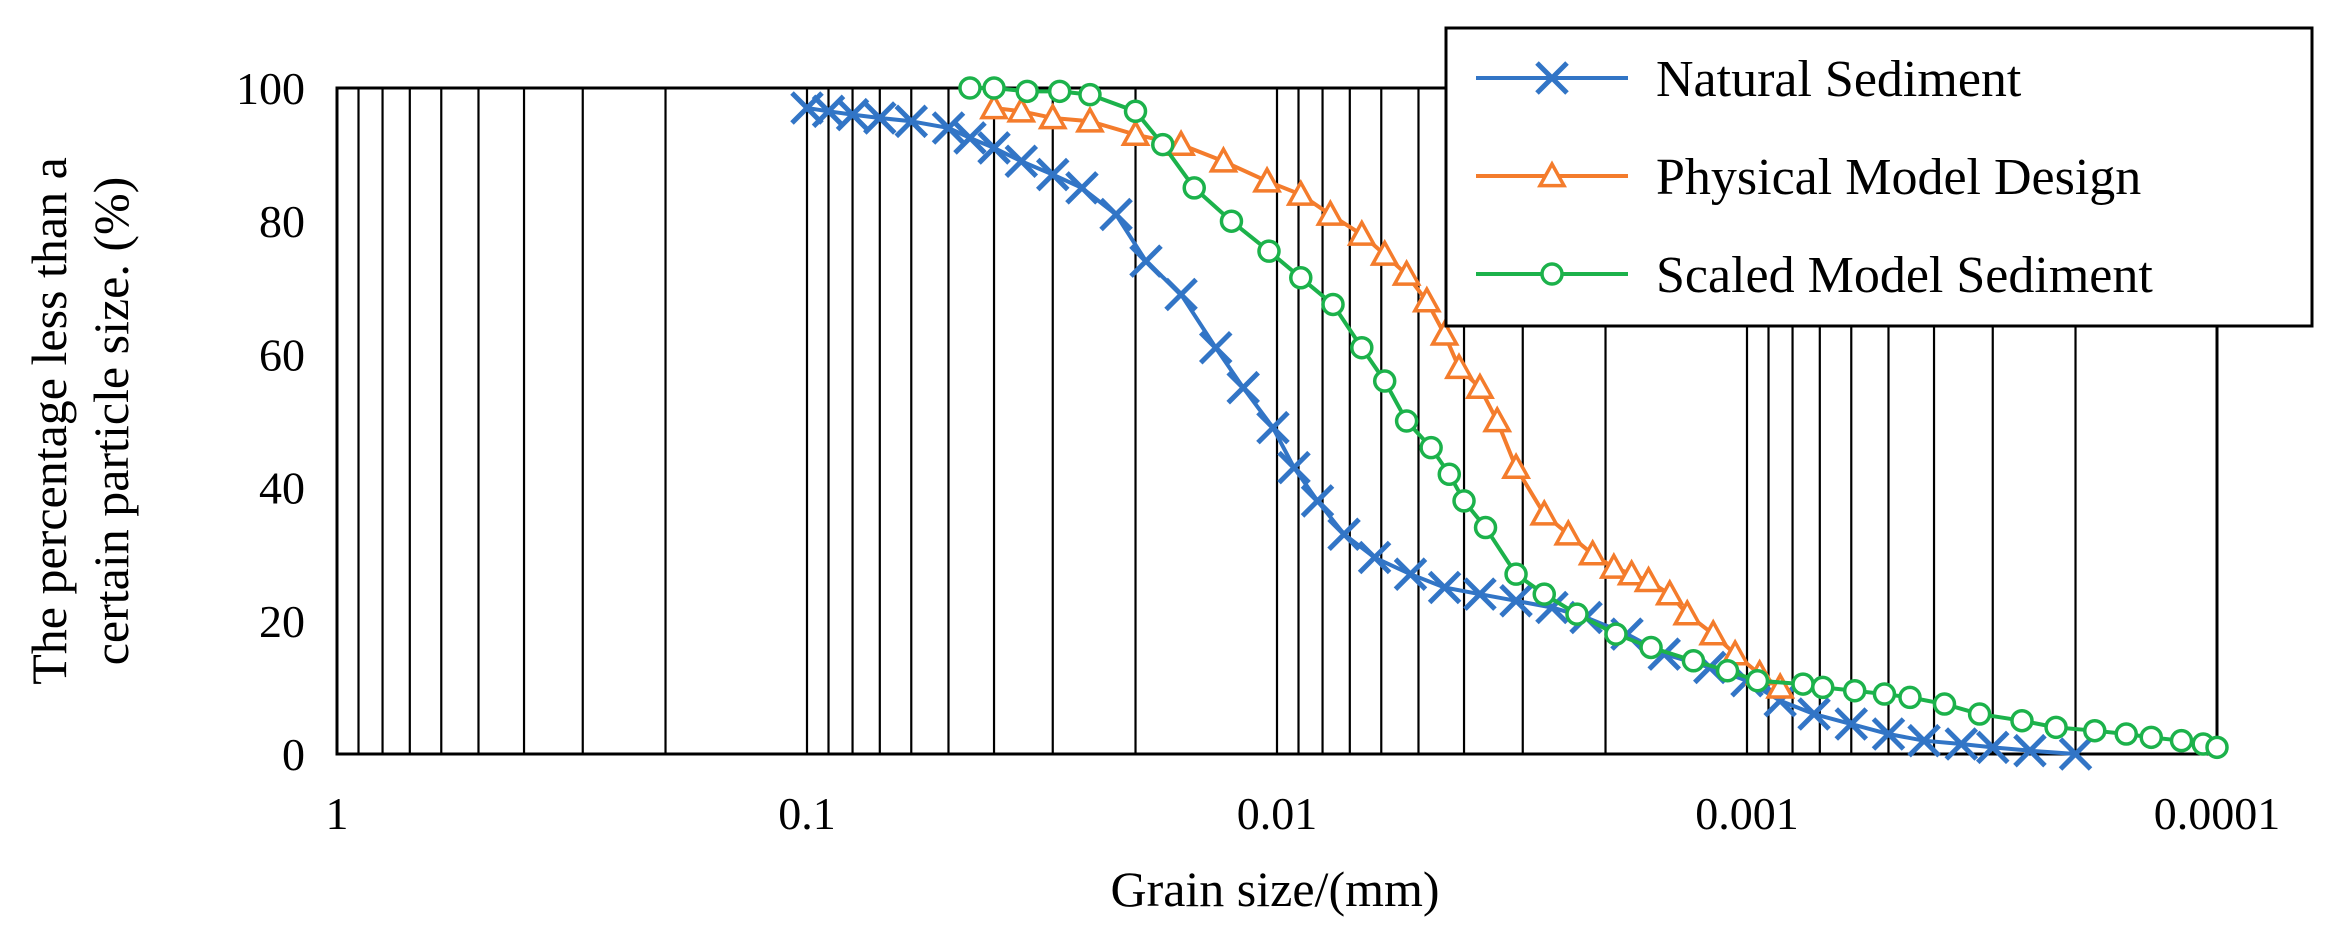 Image resolution: width=2346 pixels, height=950 pixels. I want to click on legend-entry: Physical Model Design, so click(1808, 177).